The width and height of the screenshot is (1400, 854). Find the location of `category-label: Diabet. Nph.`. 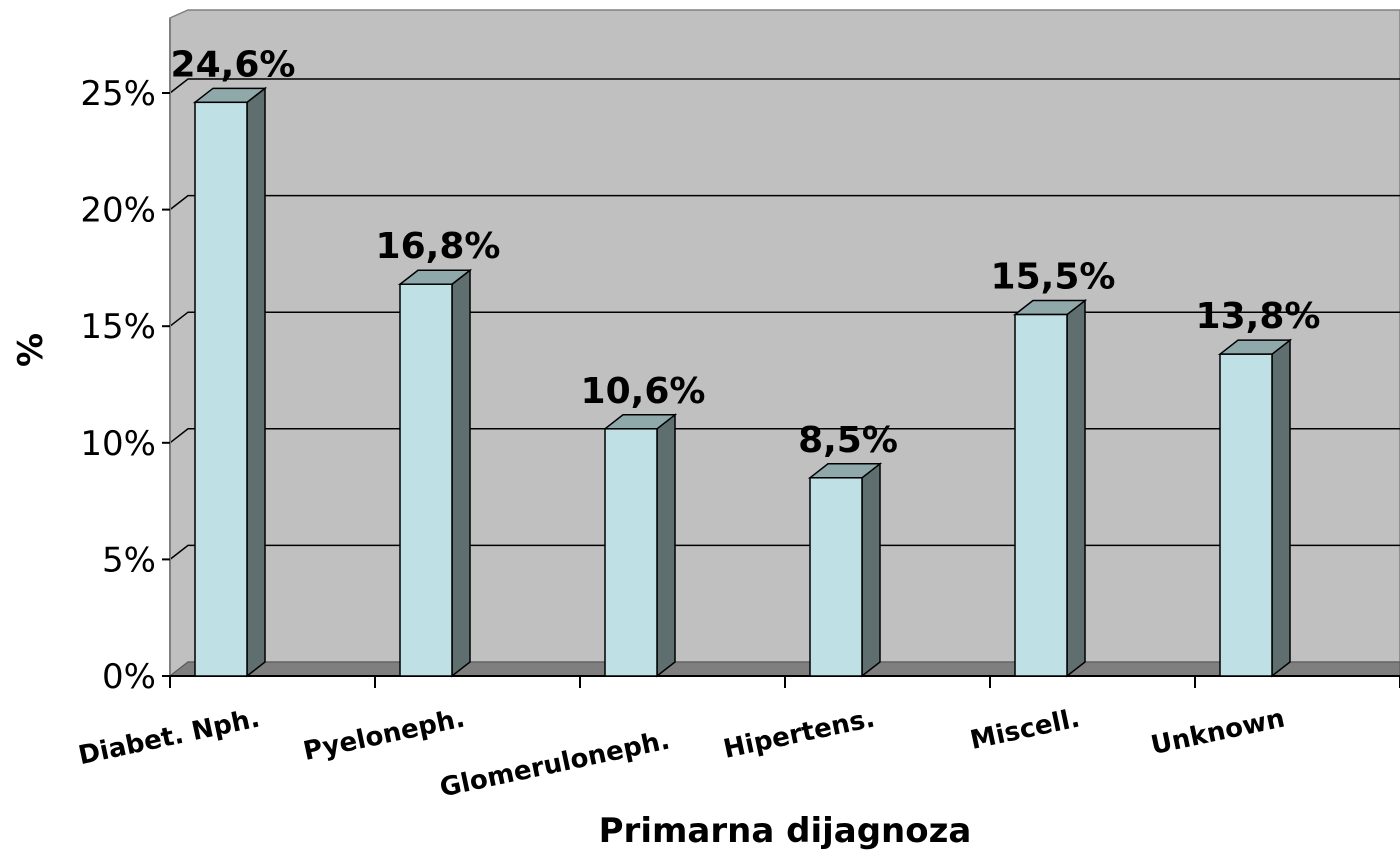

category-label: Diabet. Nph. is located at coordinates (169, 738).